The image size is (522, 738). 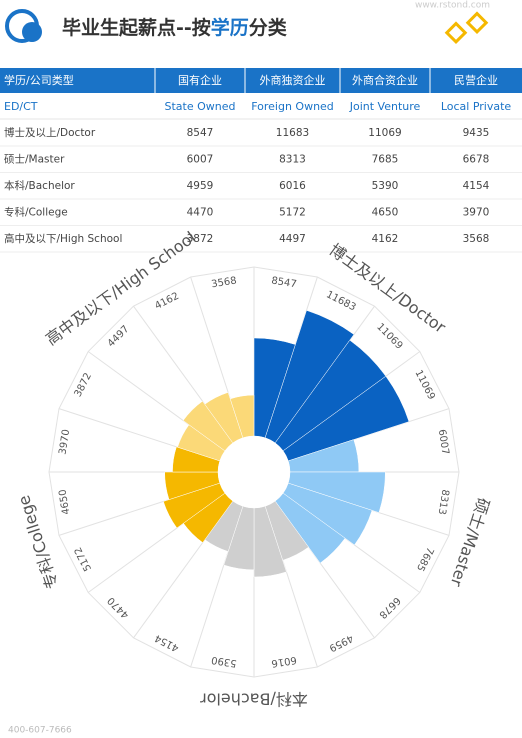 I want to click on cell: 8547, so click(x=200, y=133).